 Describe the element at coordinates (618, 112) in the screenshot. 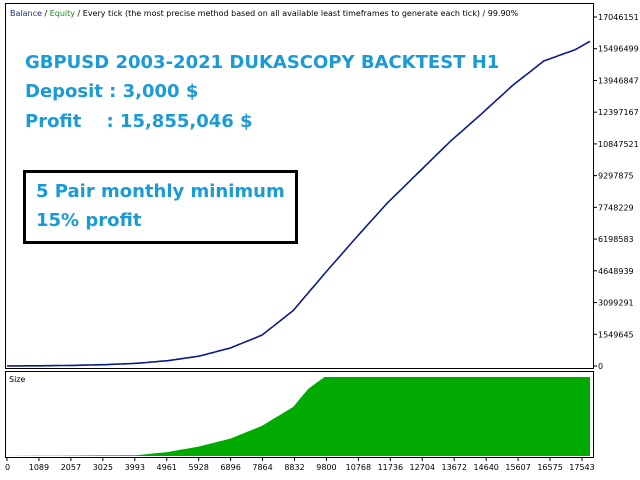

I see `y-tick-label: 12397167` at that location.